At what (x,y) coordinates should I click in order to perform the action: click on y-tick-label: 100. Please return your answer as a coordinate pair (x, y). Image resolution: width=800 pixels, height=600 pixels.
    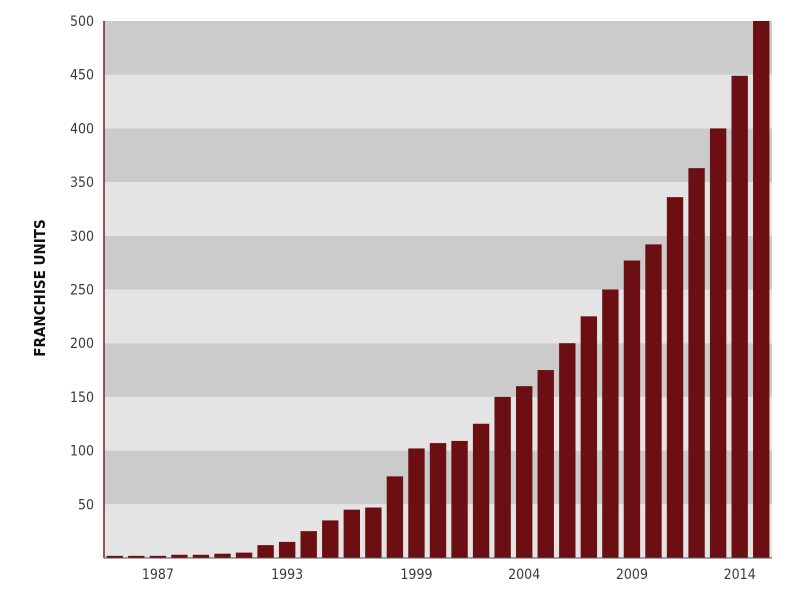
    Looking at the image, I should click on (82, 452).